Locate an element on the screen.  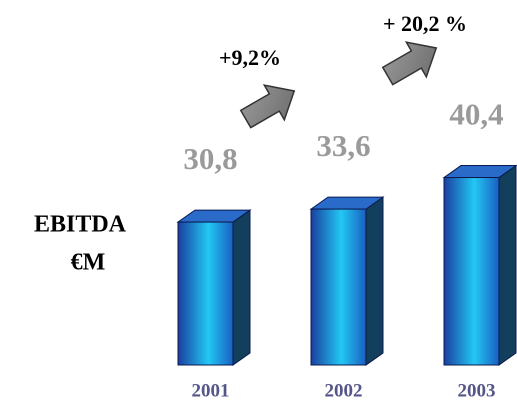
annotation: +9,2% is located at coordinates (250, 57).